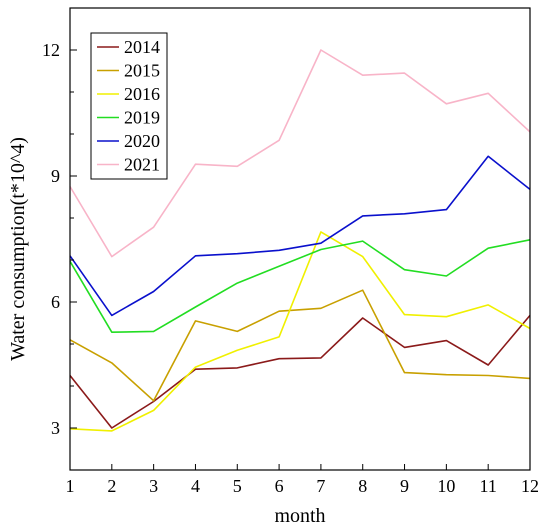 This screenshot has height=530, width=550. What do you see at coordinates (446, 486) in the screenshot?
I see `x-tick-label: 10` at bounding box center [446, 486].